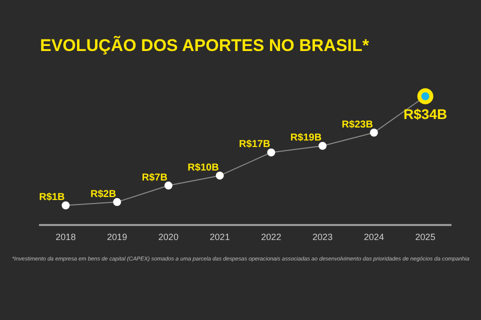  I want to click on x-tick-label: 2019, so click(117, 237).